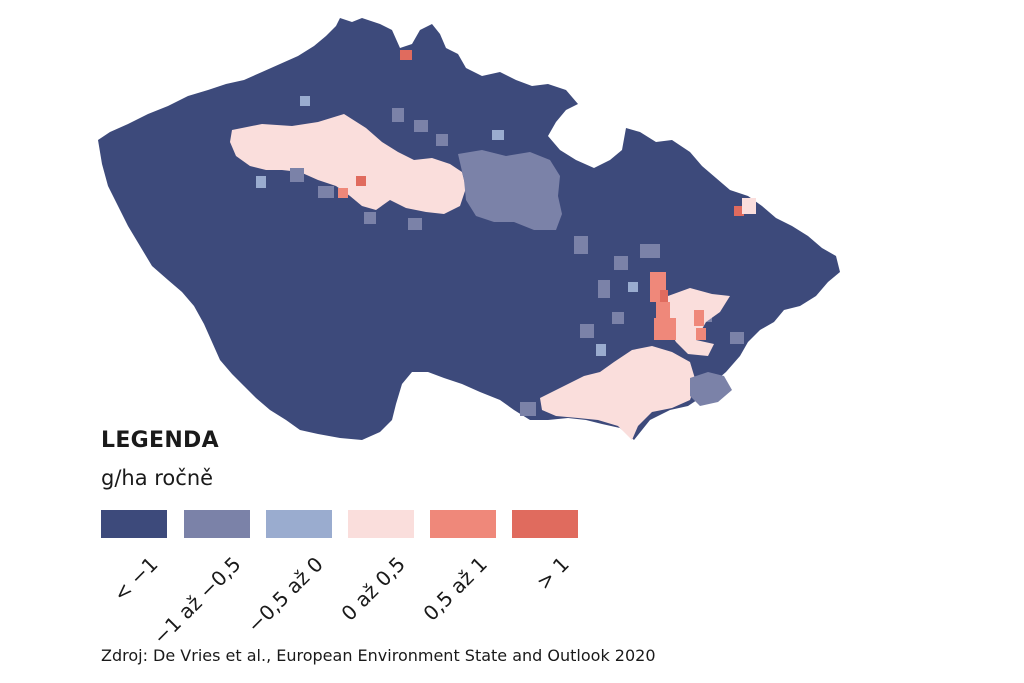 This screenshot has height=683, width=1024. I want to click on legend-unit: g/ha ročně, so click(157, 478).